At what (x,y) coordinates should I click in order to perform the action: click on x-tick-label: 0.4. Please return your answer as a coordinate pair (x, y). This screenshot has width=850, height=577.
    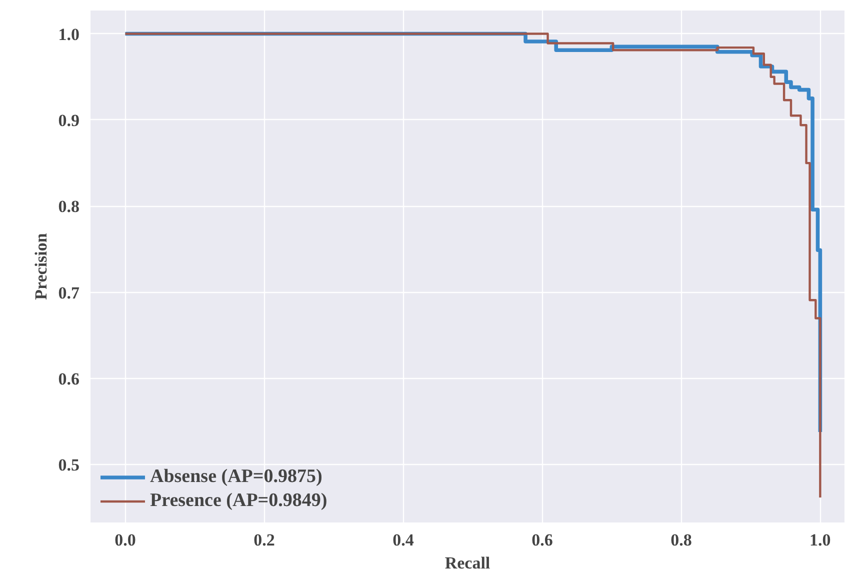
    Looking at the image, I should click on (403, 540).